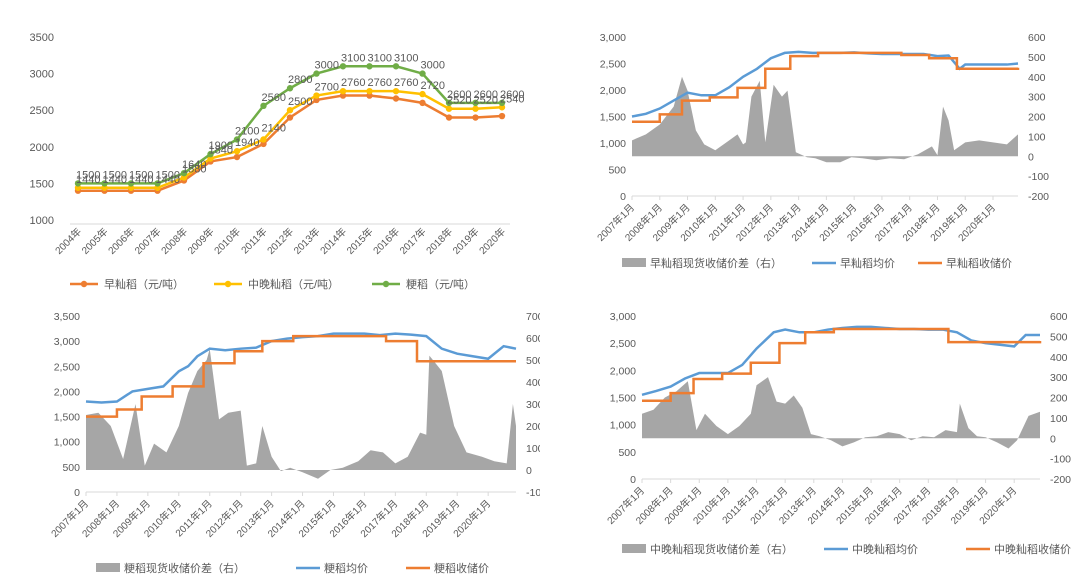  I want to click on data-label: 2800, so click(300, 80).